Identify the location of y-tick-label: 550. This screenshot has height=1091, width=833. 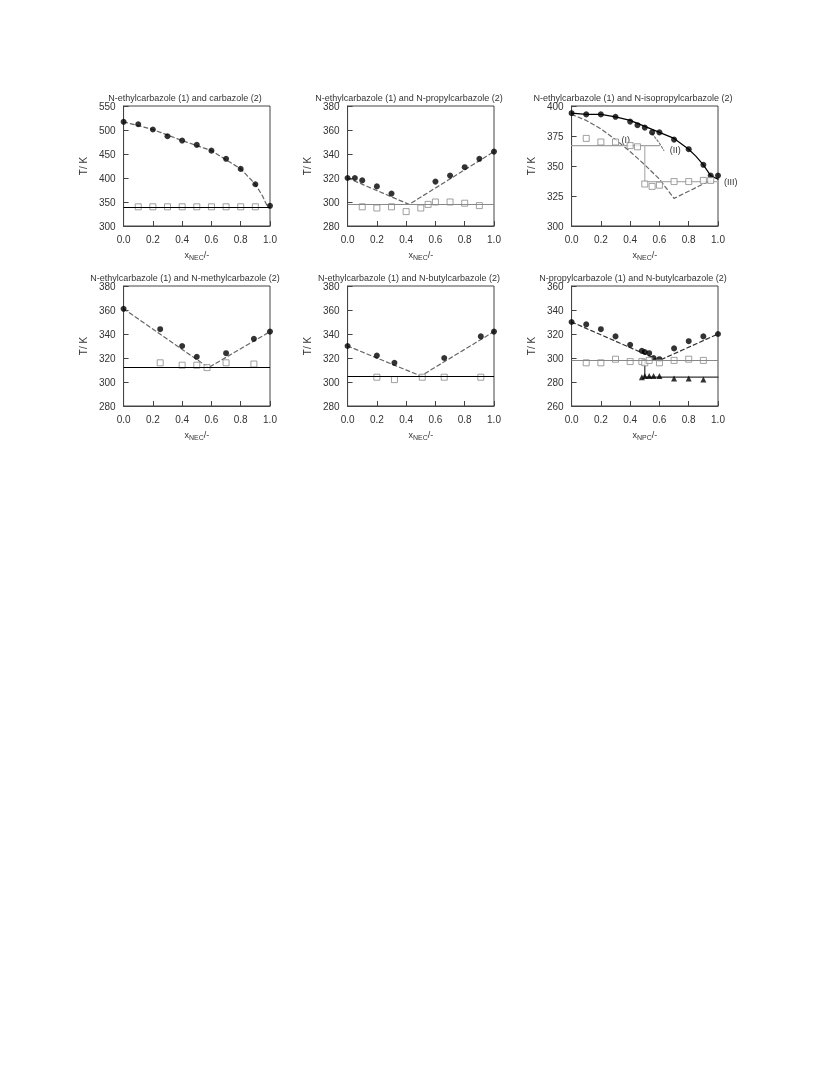
(107, 106).